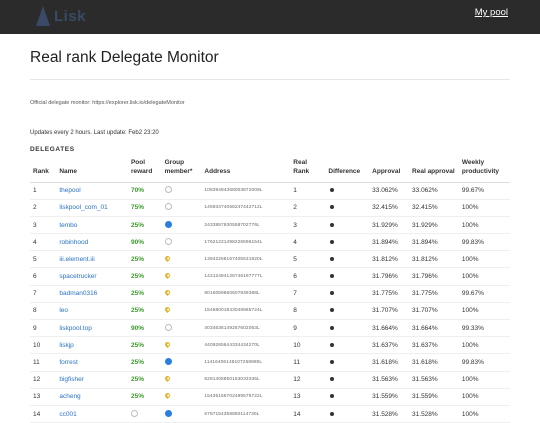 The height and width of the screenshot is (423, 540). I want to click on column-header: Rank, so click(43, 171).